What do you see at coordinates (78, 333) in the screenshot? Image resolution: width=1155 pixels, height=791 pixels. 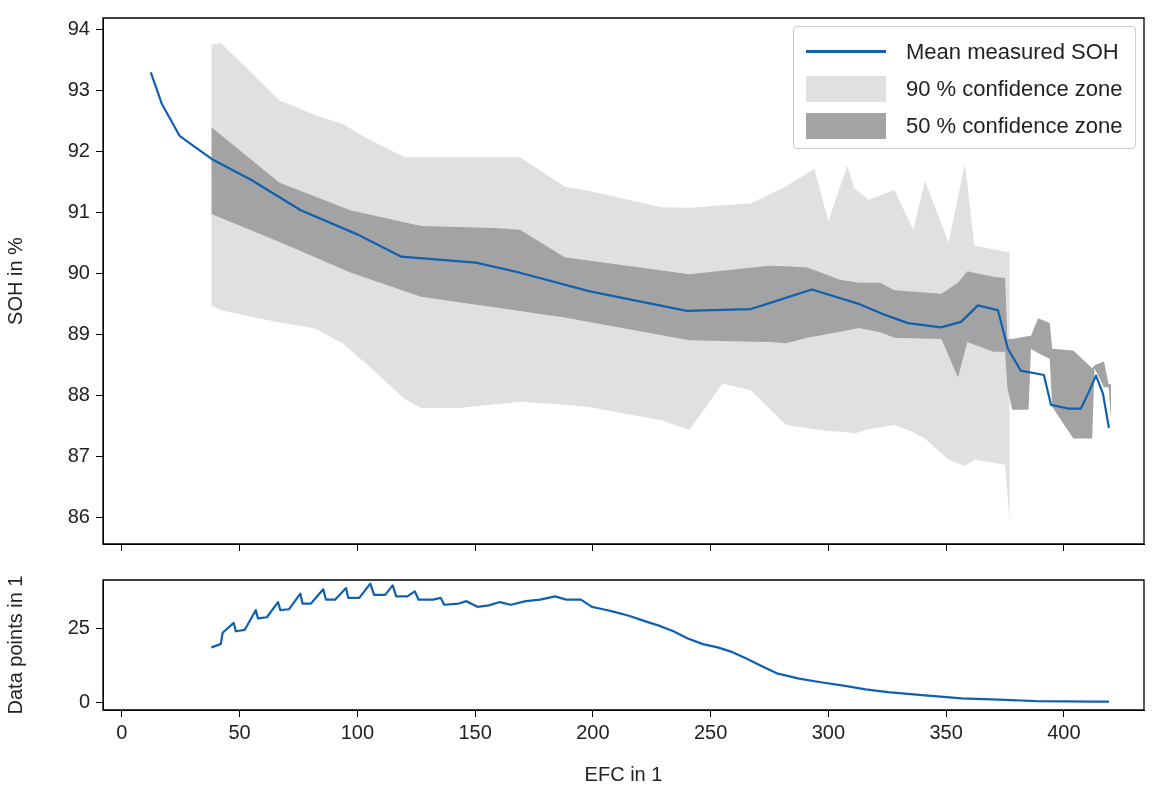 I see `y-tick-label: 89` at bounding box center [78, 333].